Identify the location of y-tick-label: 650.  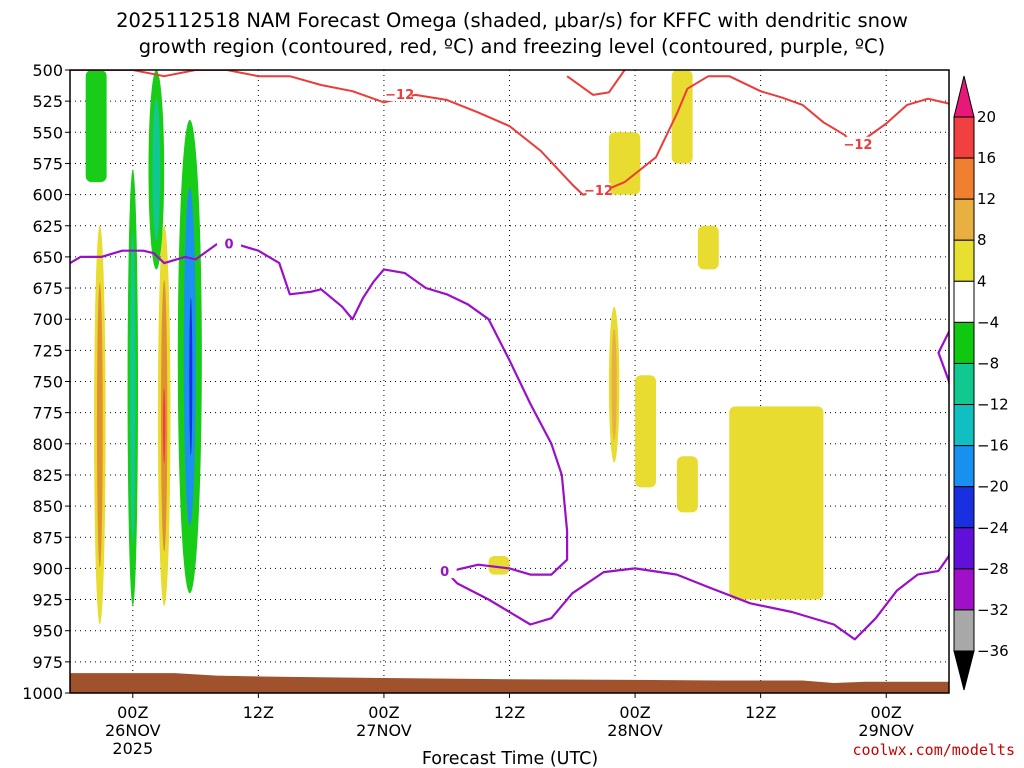
(47, 257).